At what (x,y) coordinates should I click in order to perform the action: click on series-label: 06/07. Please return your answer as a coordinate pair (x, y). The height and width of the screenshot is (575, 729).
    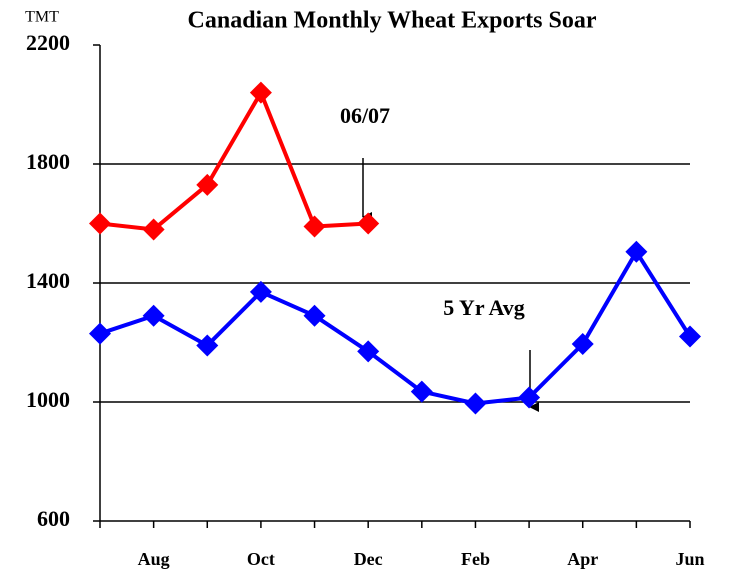
    Looking at the image, I should click on (365, 115).